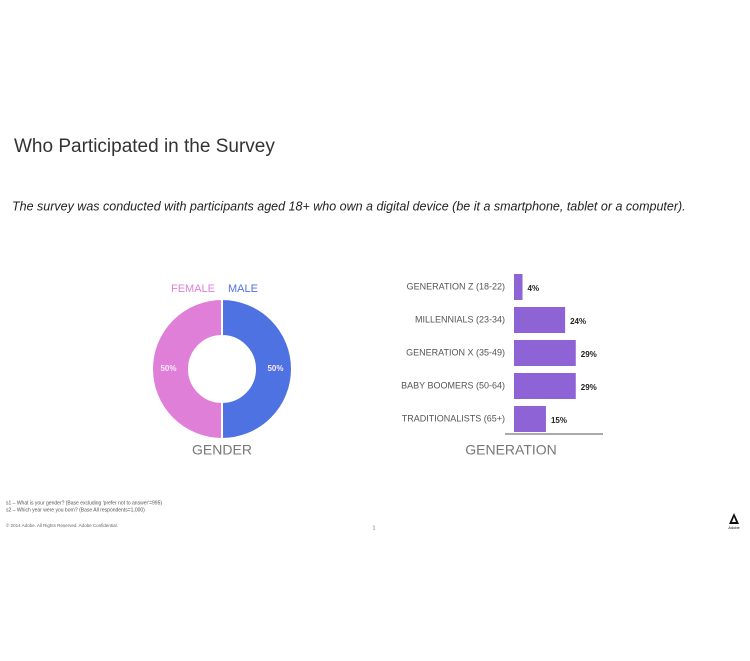 This screenshot has height=661, width=750. I want to click on logo-icon, so click(734, 518).